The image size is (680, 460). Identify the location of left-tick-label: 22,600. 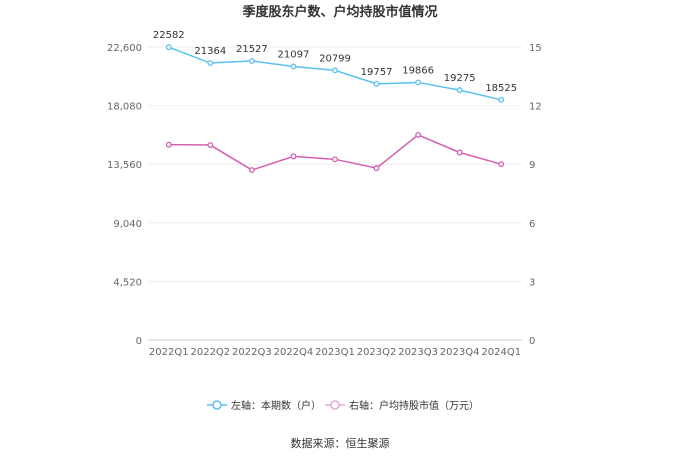
(124, 48).